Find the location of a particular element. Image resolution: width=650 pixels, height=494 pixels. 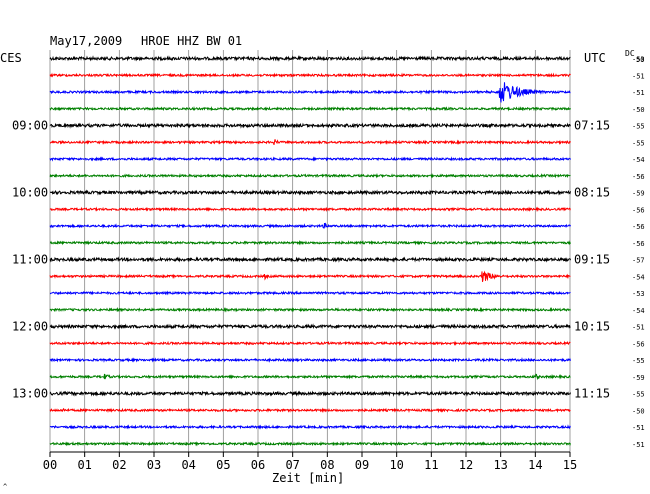

right-time-label: 07:15 is located at coordinates (592, 126).